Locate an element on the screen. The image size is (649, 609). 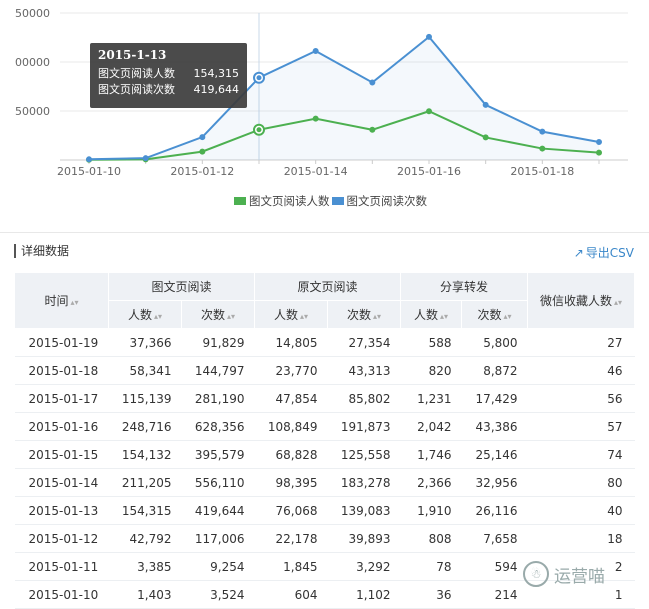
col-header-time: 时间 ▴▾ is located at coordinates (61, 300).